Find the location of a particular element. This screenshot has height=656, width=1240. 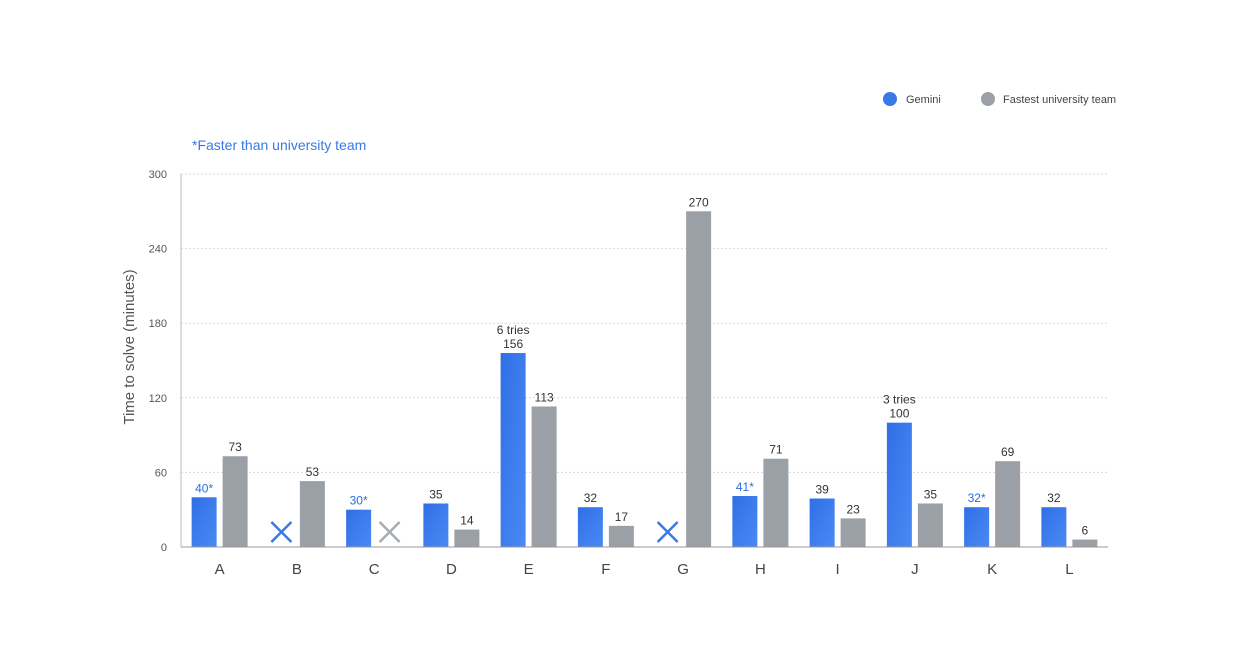

data-label: 270 is located at coordinates (699, 202).